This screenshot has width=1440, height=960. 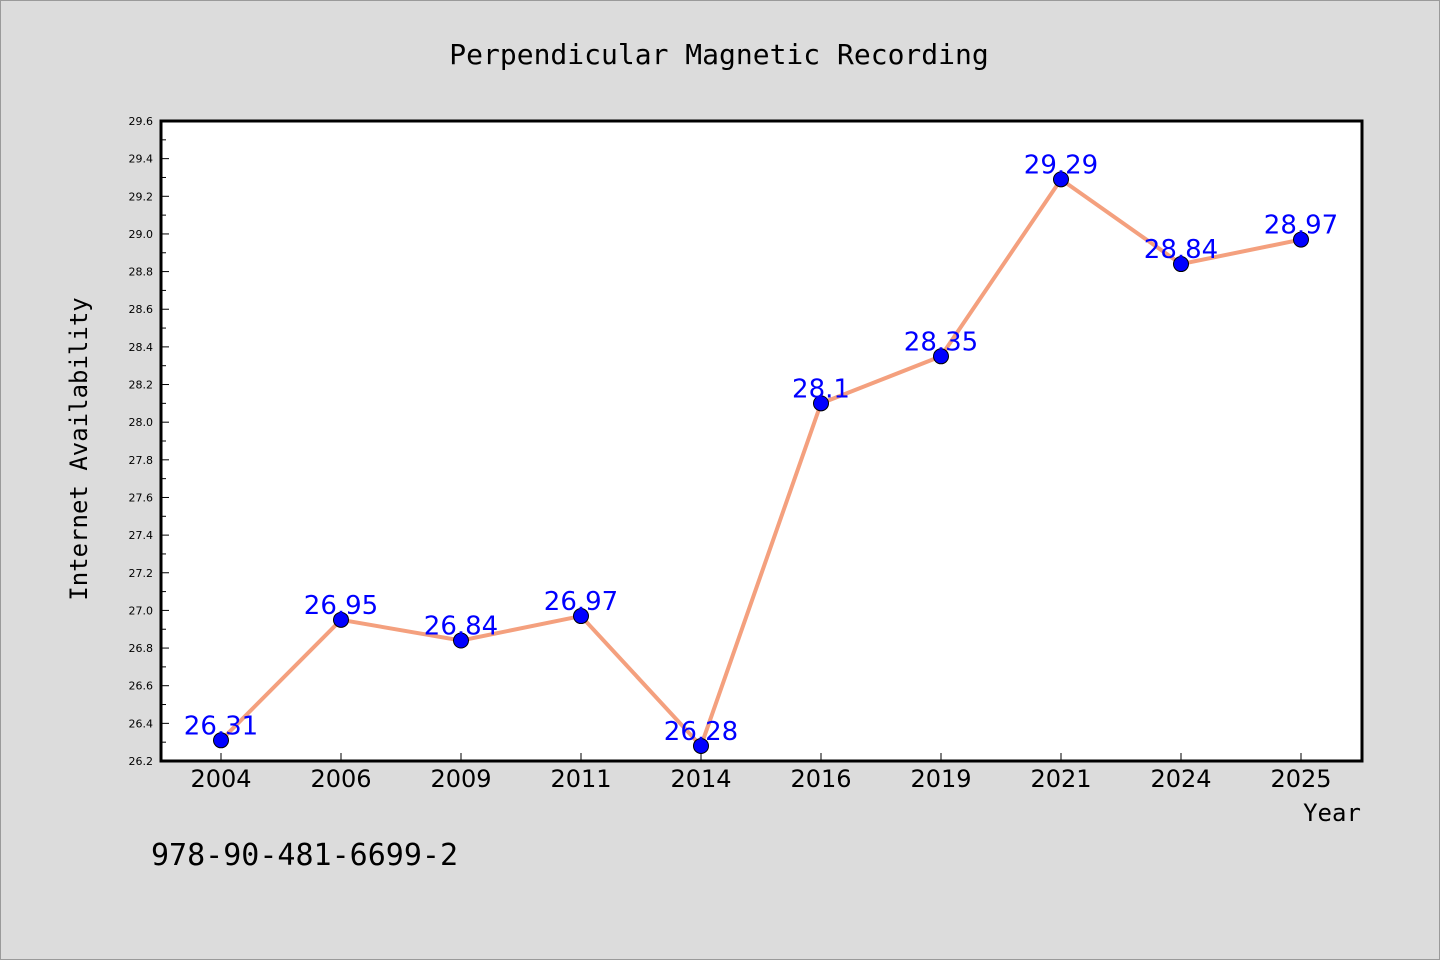 I want to click on y-tick-label: 27.0, so click(x=141, y=610).